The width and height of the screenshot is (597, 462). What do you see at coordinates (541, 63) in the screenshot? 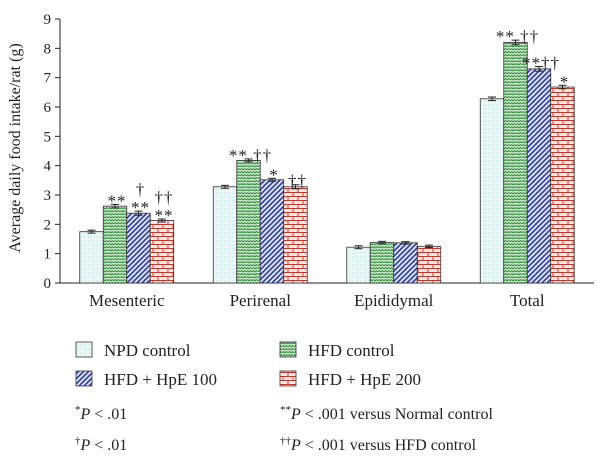
I see `significance-marker: **††` at bounding box center [541, 63].